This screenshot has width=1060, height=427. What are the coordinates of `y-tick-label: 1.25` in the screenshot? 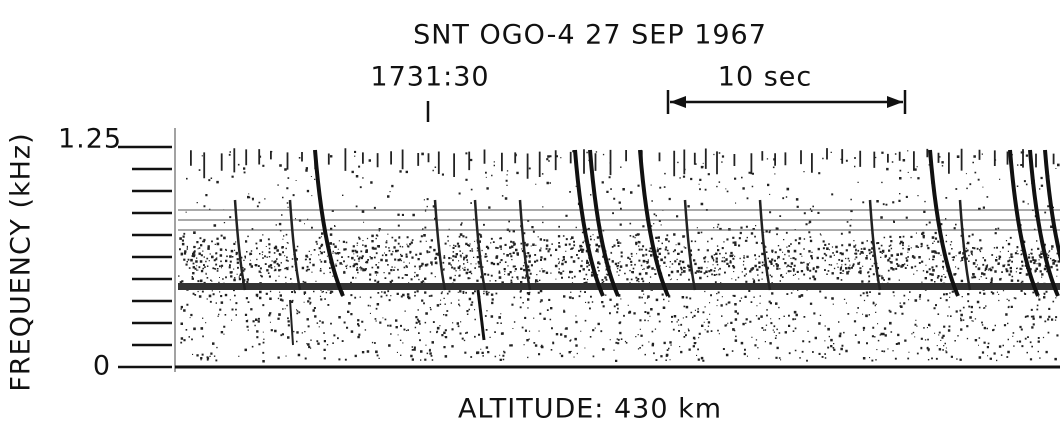 It's located at (90, 139).